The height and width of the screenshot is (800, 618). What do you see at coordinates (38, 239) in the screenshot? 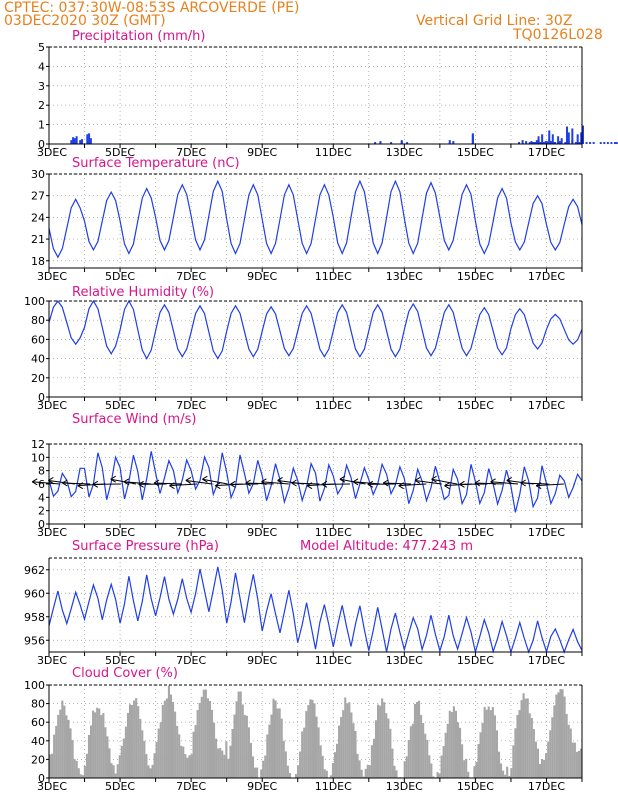
I see `y-tick-label: 21` at bounding box center [38, 239].